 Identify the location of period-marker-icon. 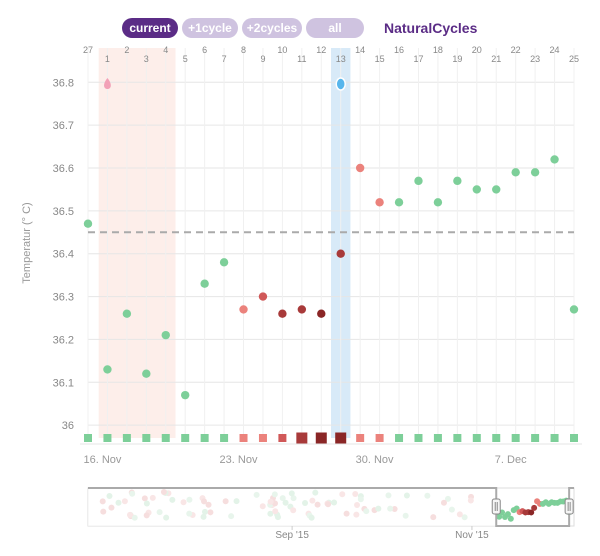
(107, 83).